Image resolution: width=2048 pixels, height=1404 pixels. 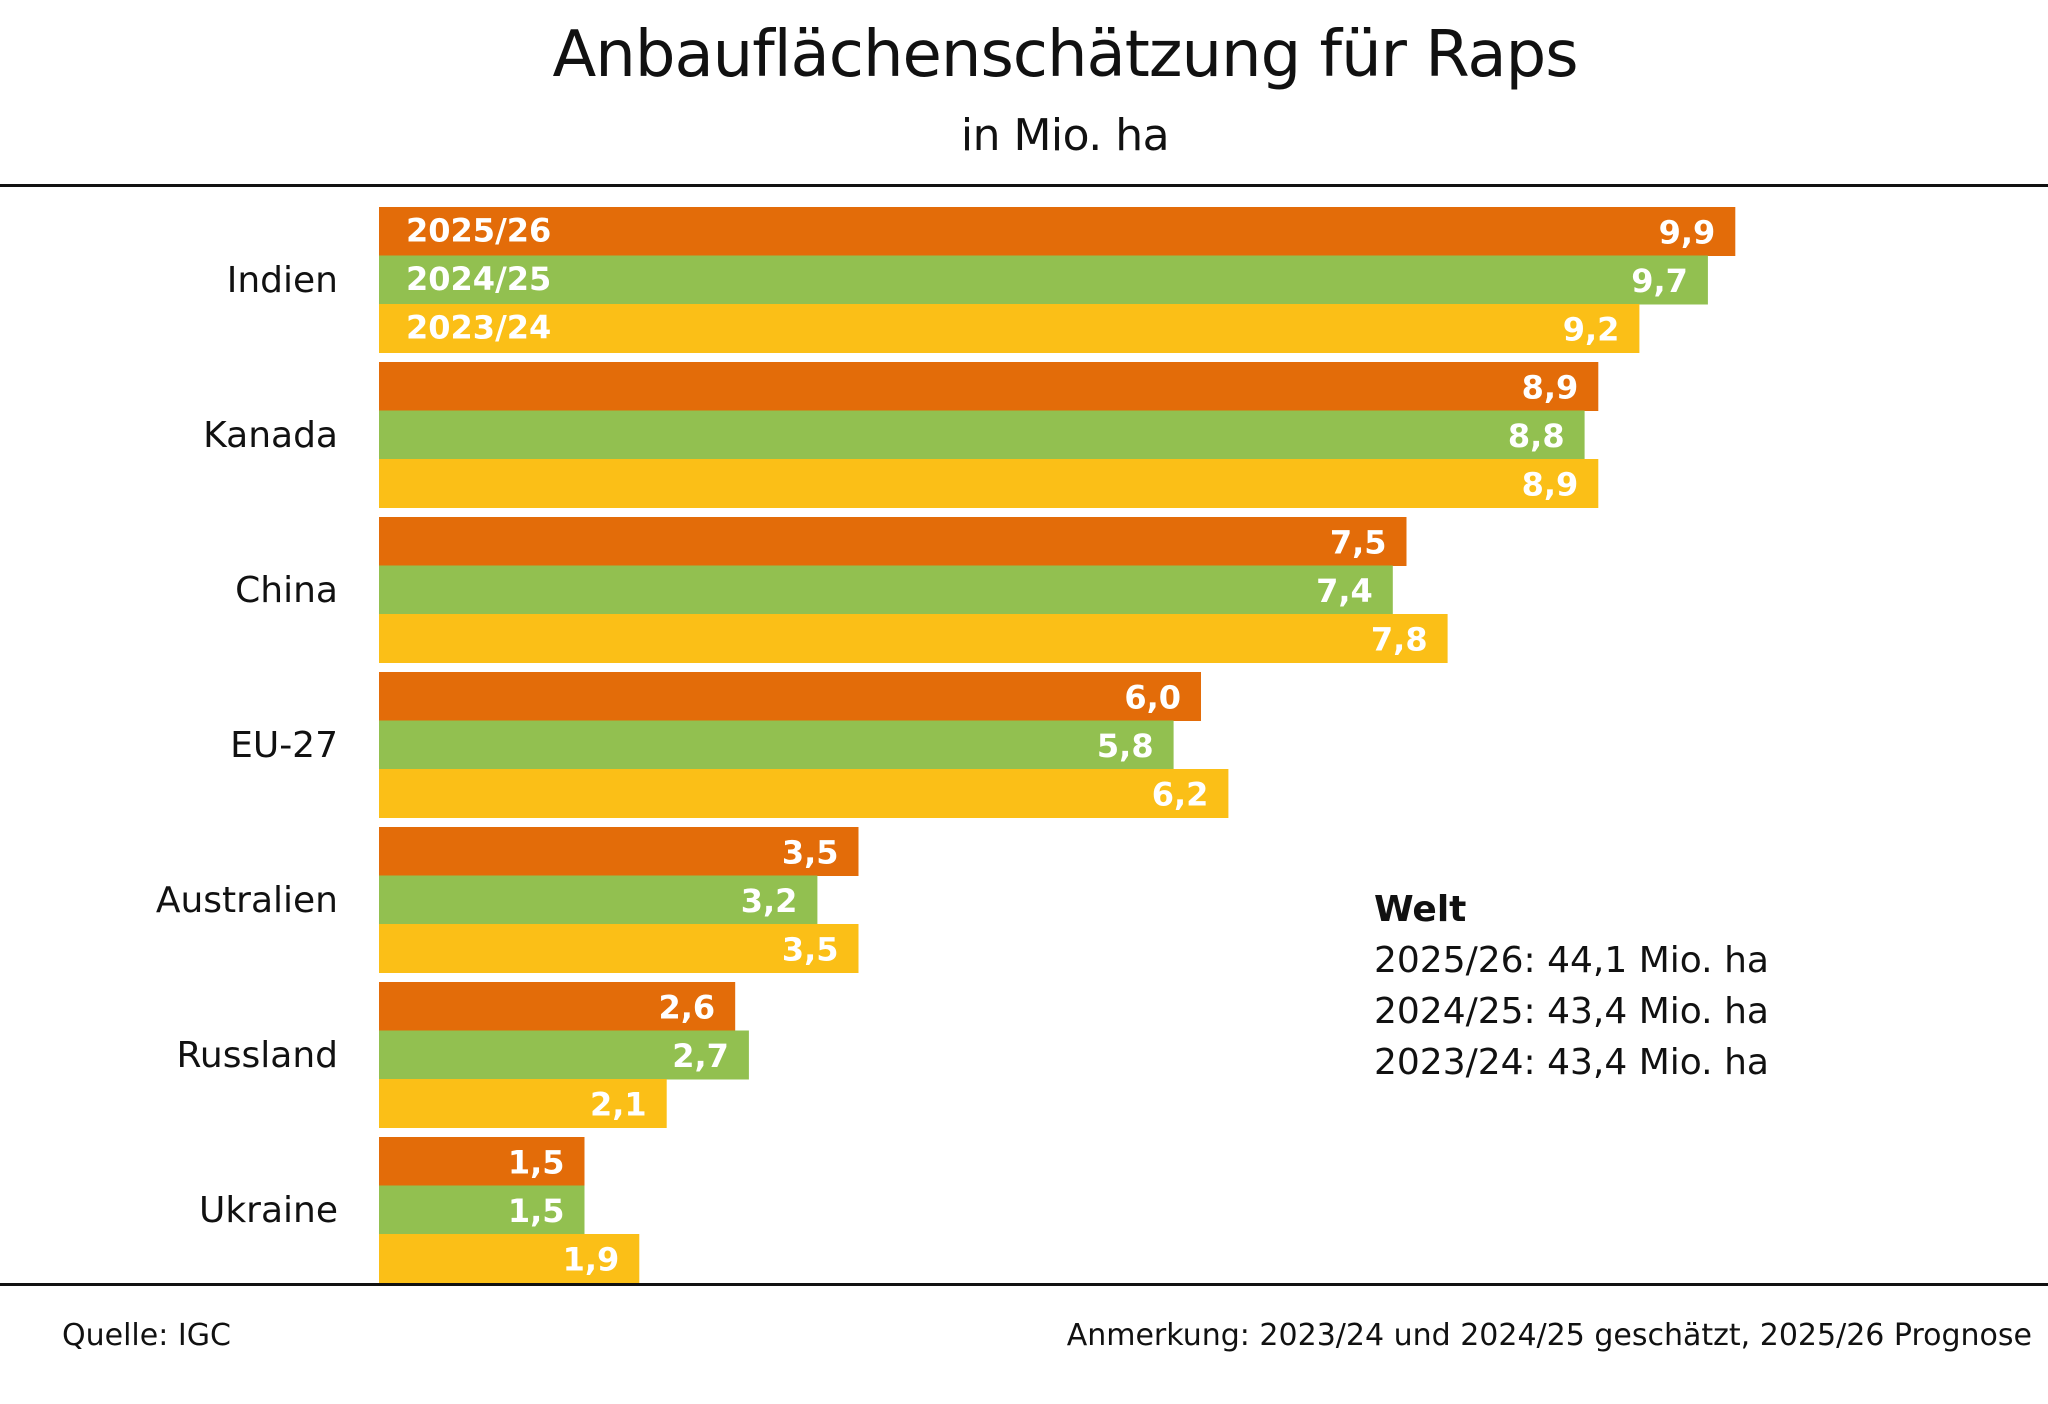 What do you see at coordinates (1571, 1062) in the screenshot?
I see `world-line-2023-24: 2023/24: 43,4 Mio. ha` at bounding box center [1571, 1062].